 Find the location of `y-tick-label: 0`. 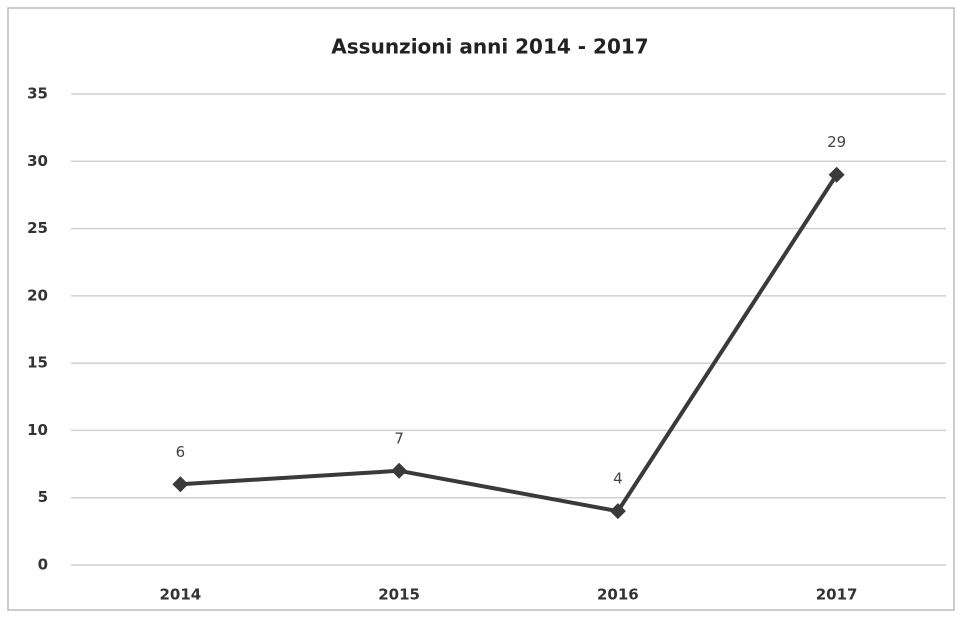

y-tick-label: 0 is located at coordinates (43, 565).